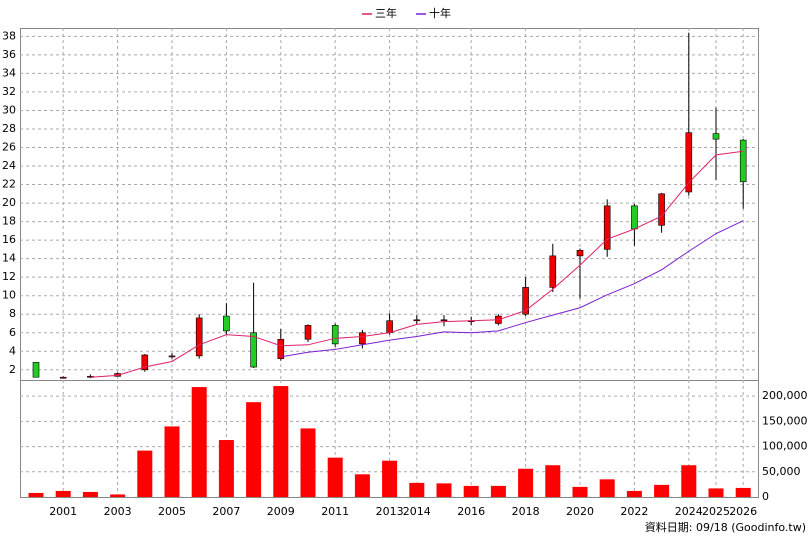  Describe the element at coordinates (9, 295) in the screenshot. I see `y-tick-label: 10` at that location.